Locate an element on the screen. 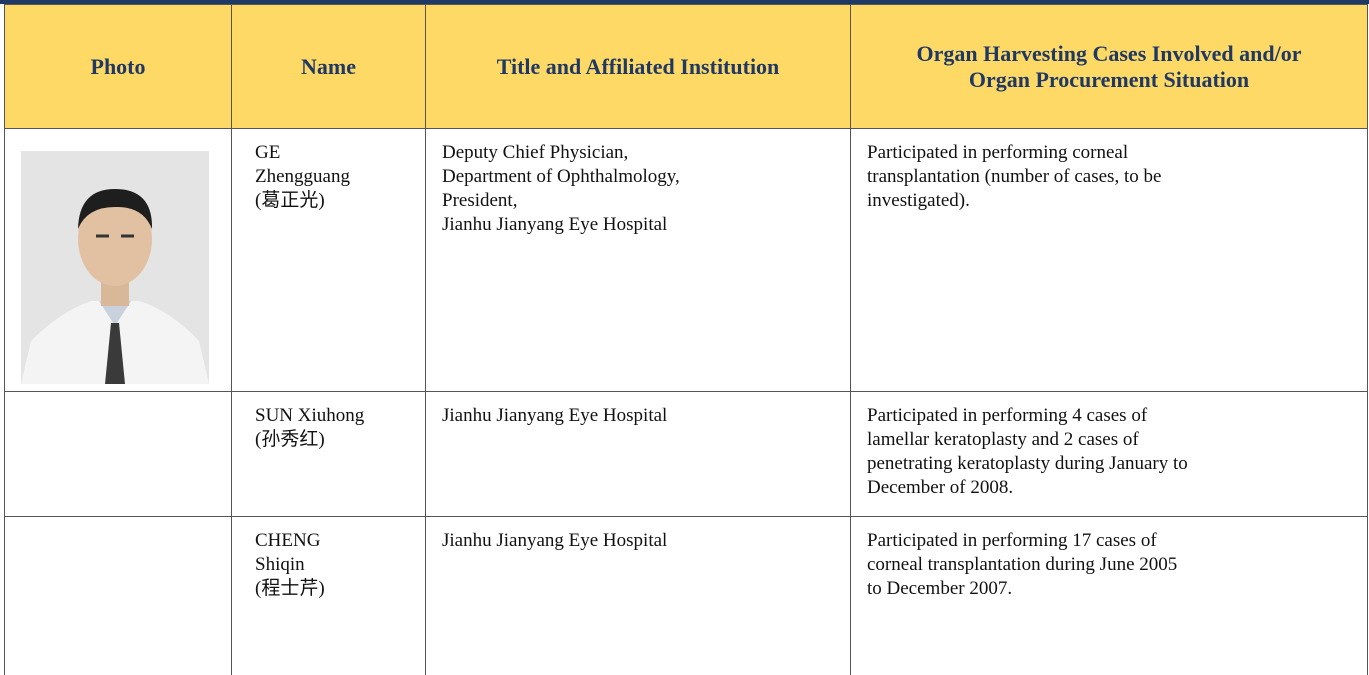  name-cell: CHENG Shiqin (程士芹) is located at coordinates (328, 595).